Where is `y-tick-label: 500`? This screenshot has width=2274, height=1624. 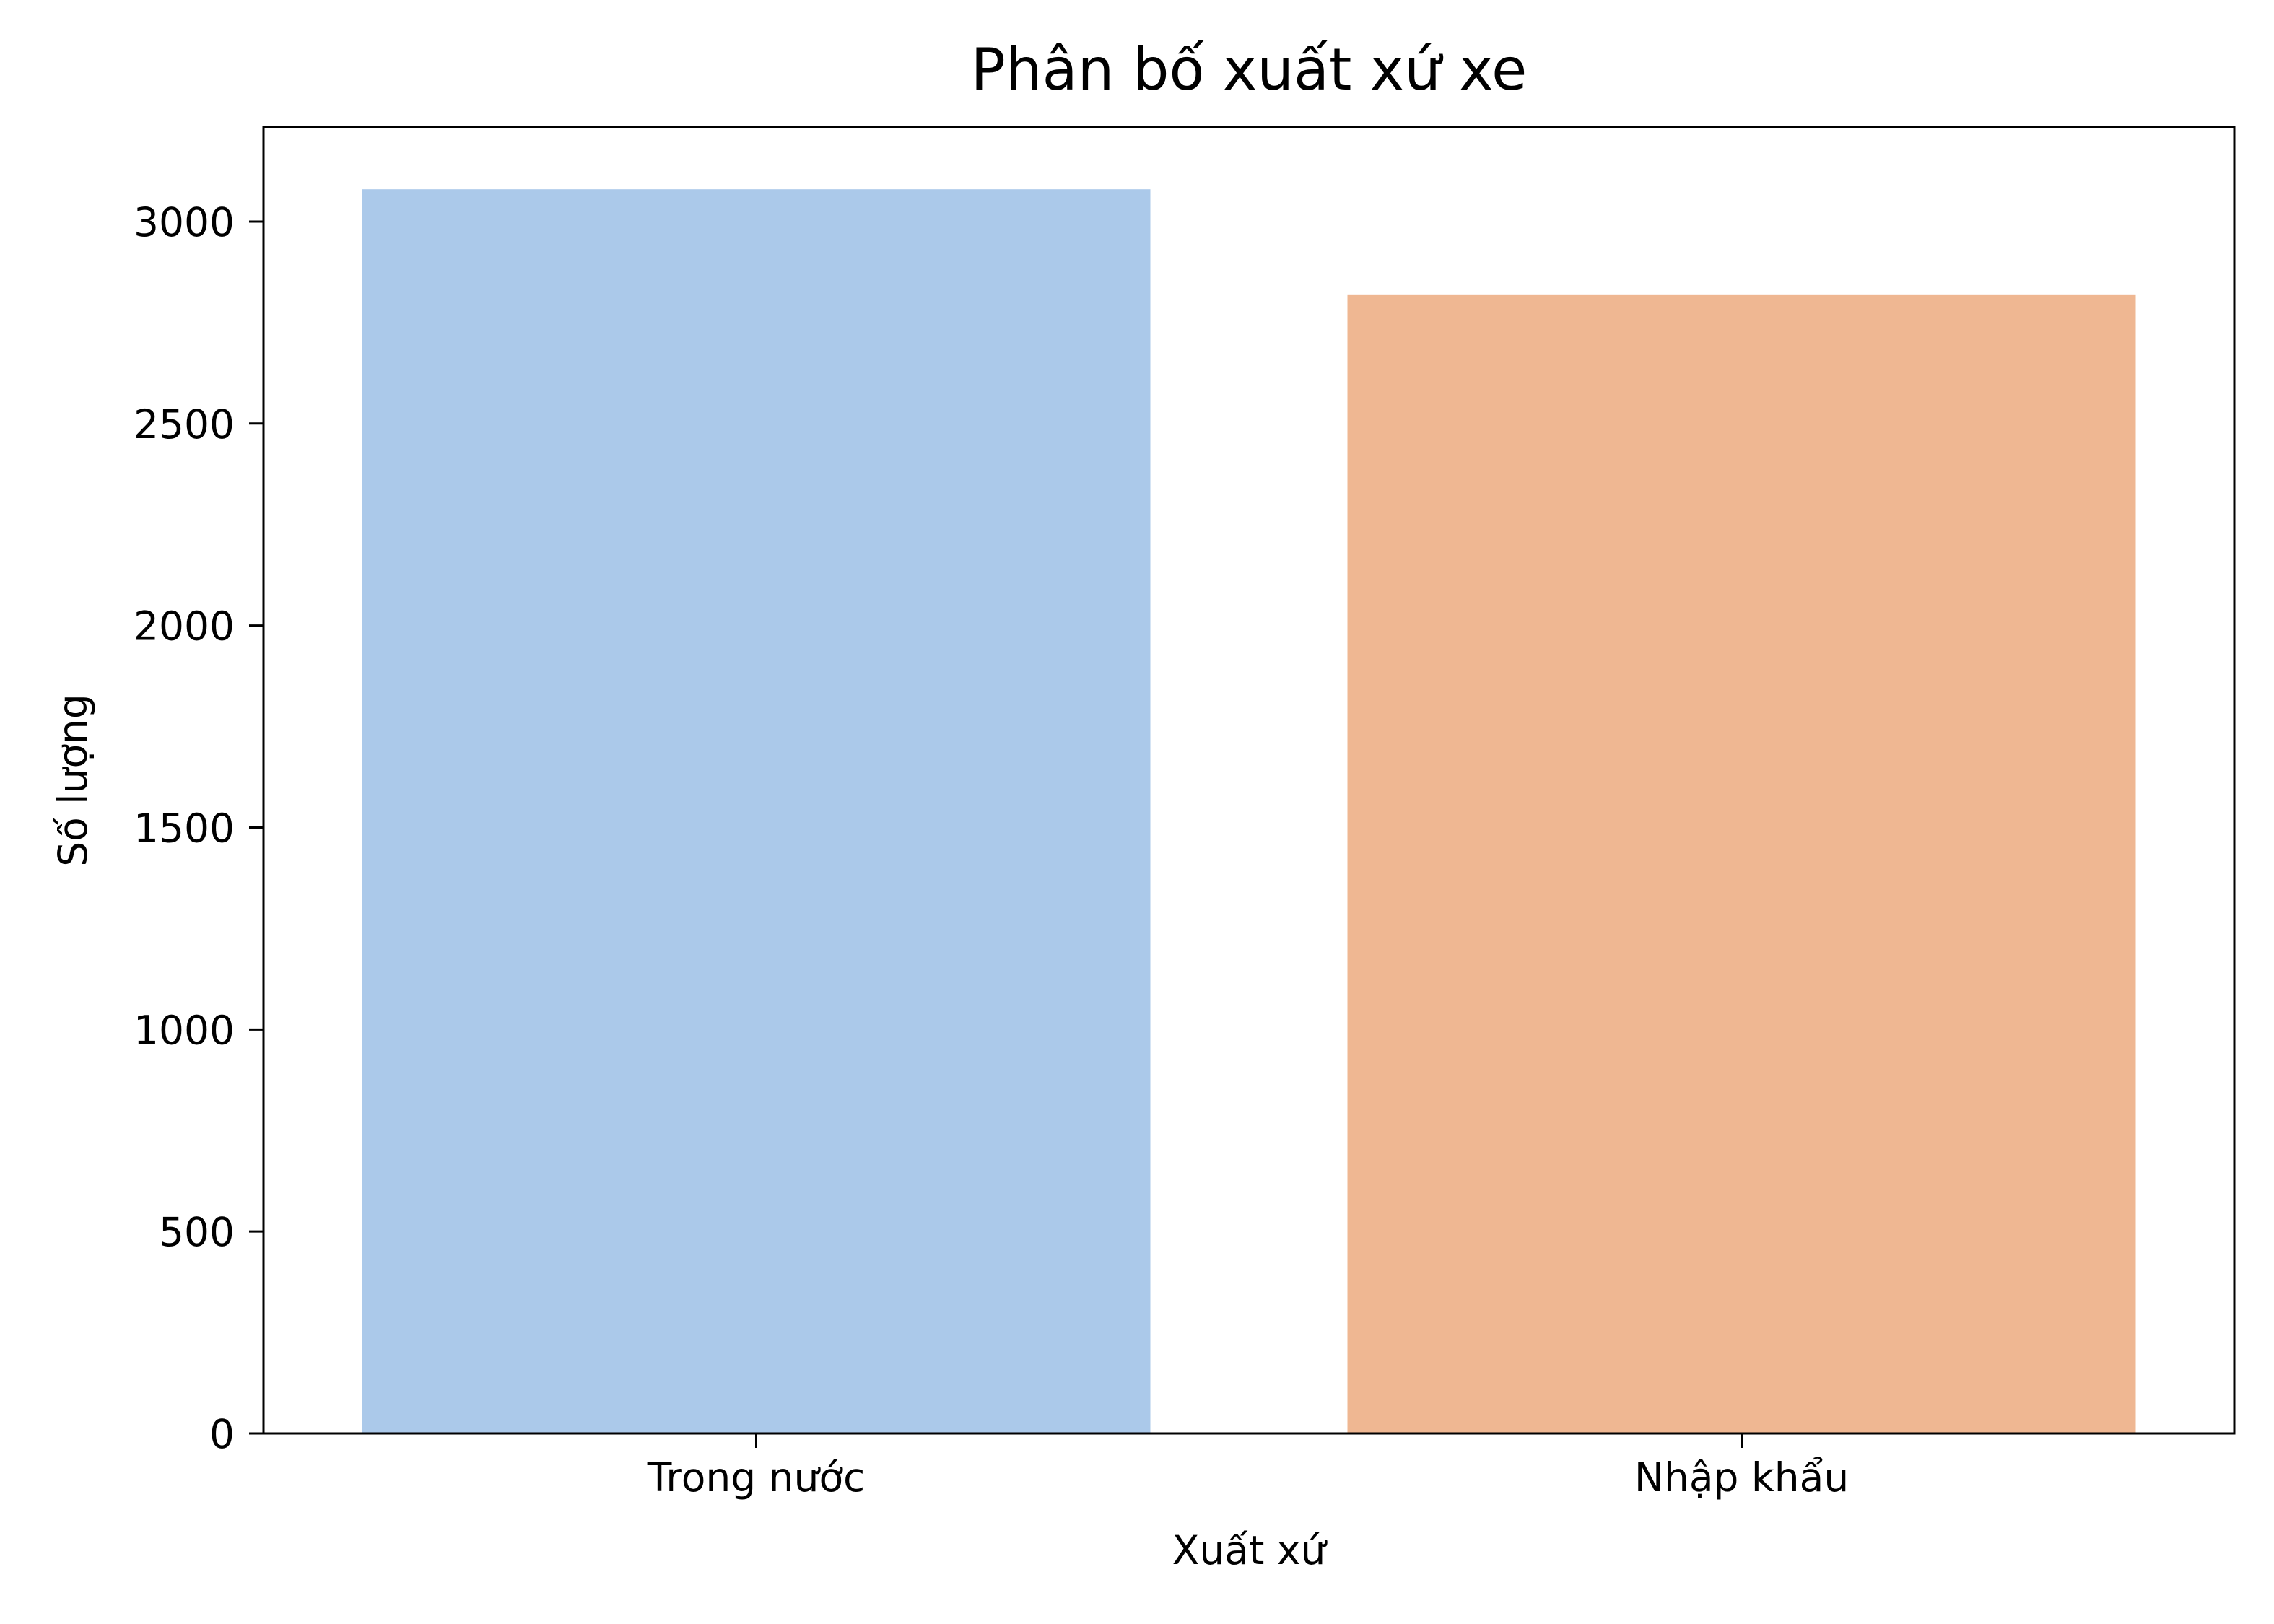
y-tick-label: 500 is located at coordinates (197, 1232).